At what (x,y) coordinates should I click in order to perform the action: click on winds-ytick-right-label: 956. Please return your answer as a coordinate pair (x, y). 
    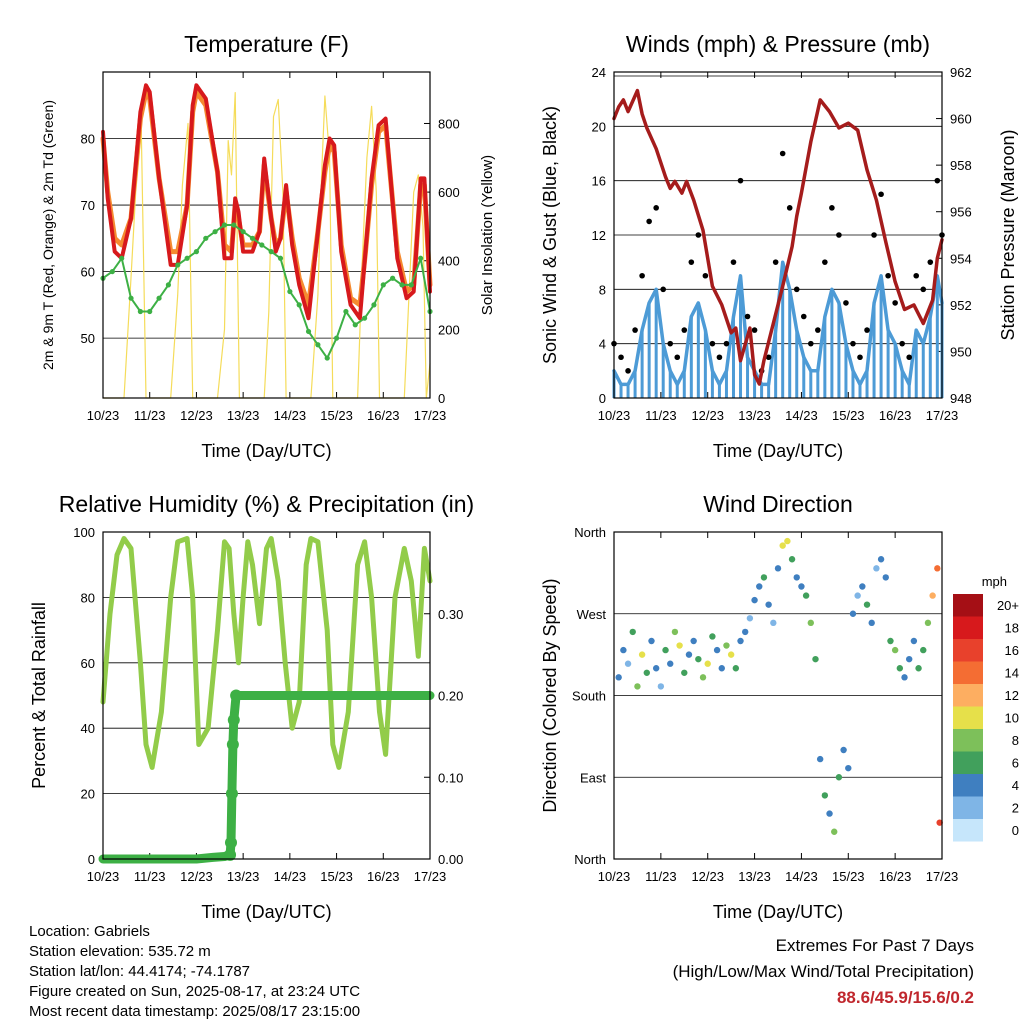
    Looking at the image, I should click on (961, 212).